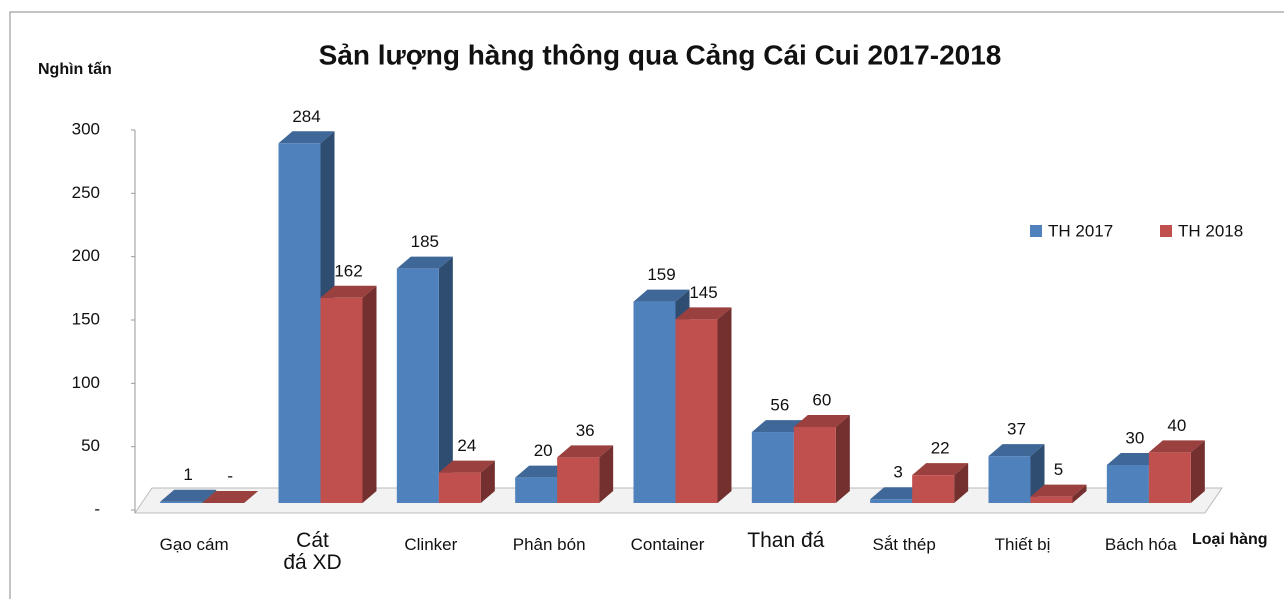  I want to click on legend-label: TH 2018, so click(1210, 230).